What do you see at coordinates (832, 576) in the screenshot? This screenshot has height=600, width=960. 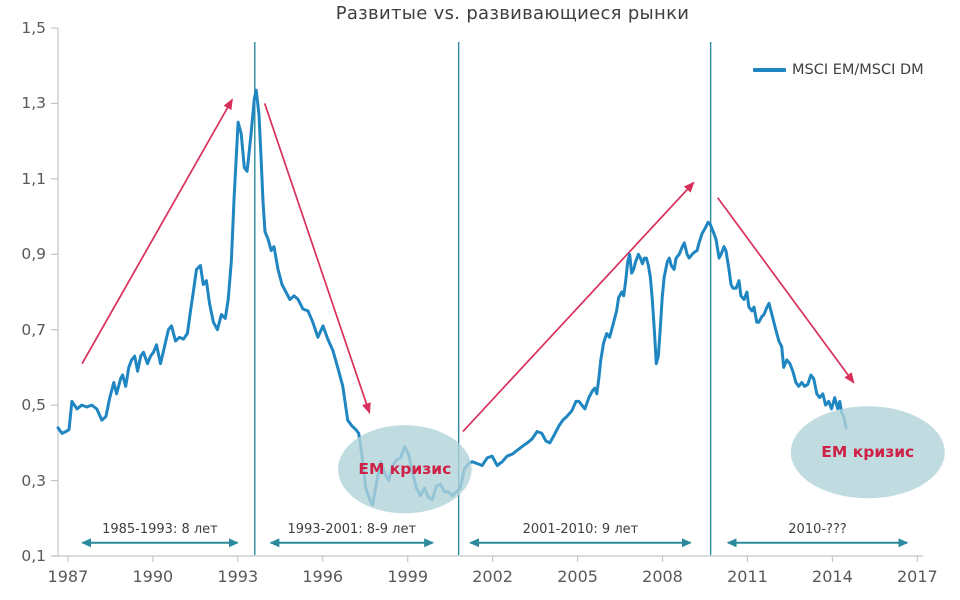 I see `x-tick-label: 2014` at bounding box center [832, 576].